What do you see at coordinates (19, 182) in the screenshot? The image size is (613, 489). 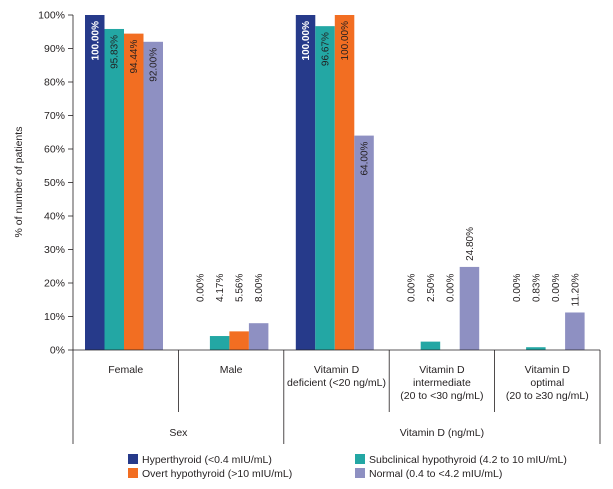 I see `y-axis-label: % of number of patients` at bounding box center [19, 182].